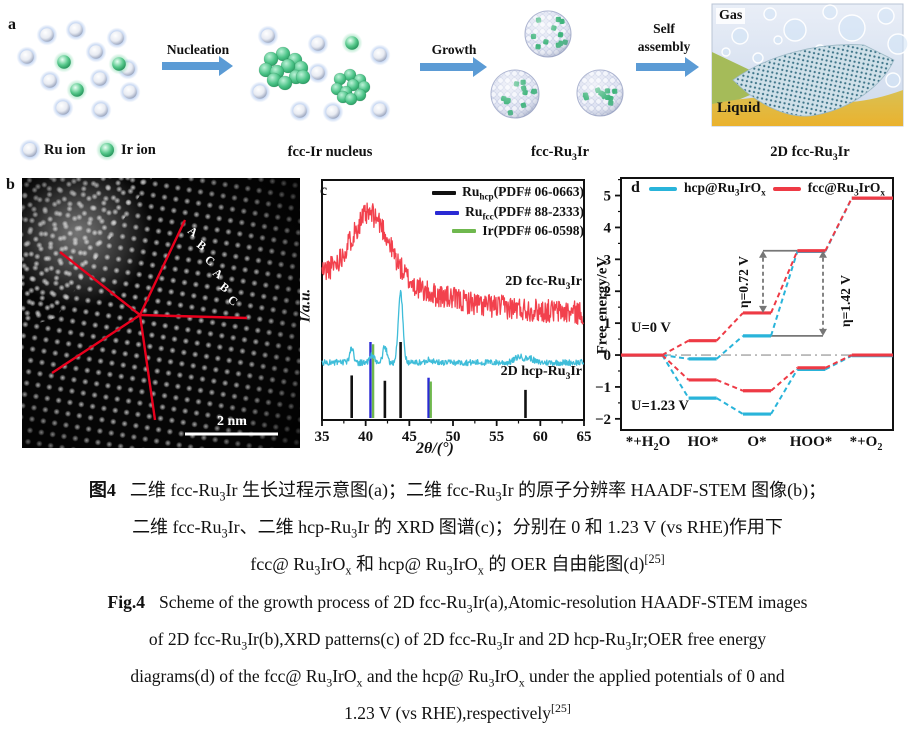 This screenshot has height=729, width=915. Describe the element at coordinates (149, 320) in the screenshot. I see `fivefold-twin-lines` at that location.